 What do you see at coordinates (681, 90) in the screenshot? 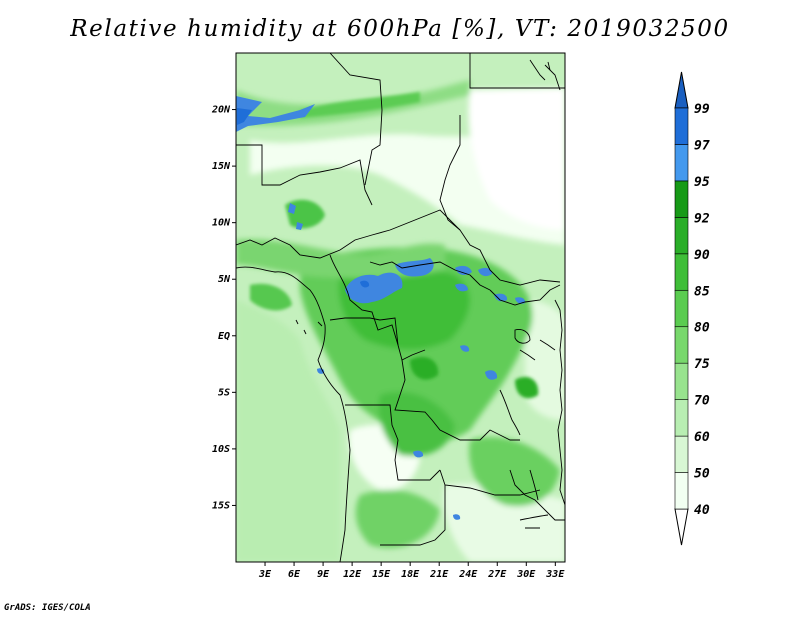
I see `colorbar-over-triangle` at bounding box center [681, 90].